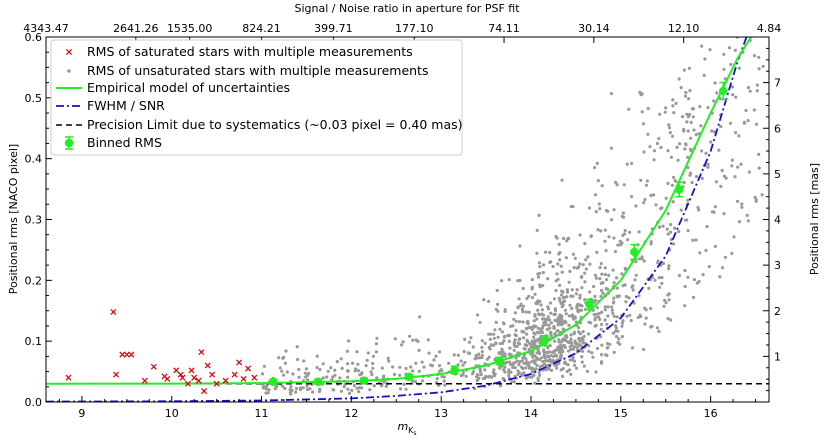 The height and width of the screenshot is (440, 830). I want to click on x-tick-label: 11, so click(262, 413).